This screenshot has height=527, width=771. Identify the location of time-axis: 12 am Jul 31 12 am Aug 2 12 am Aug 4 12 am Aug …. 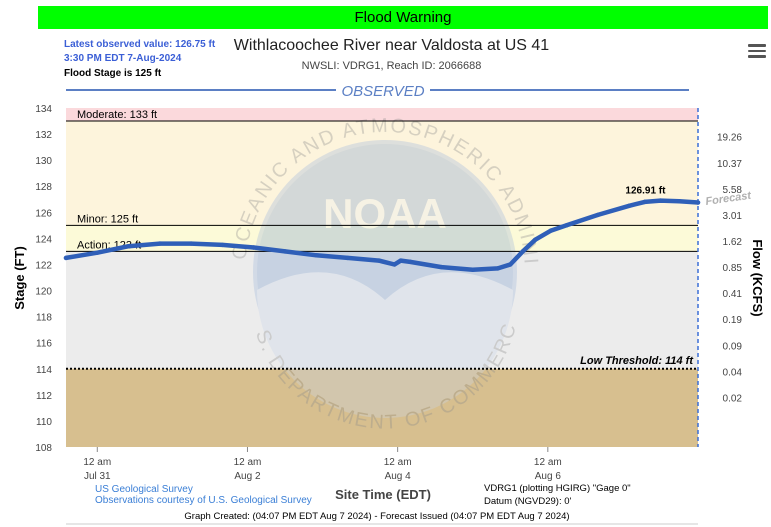
(322, 464).